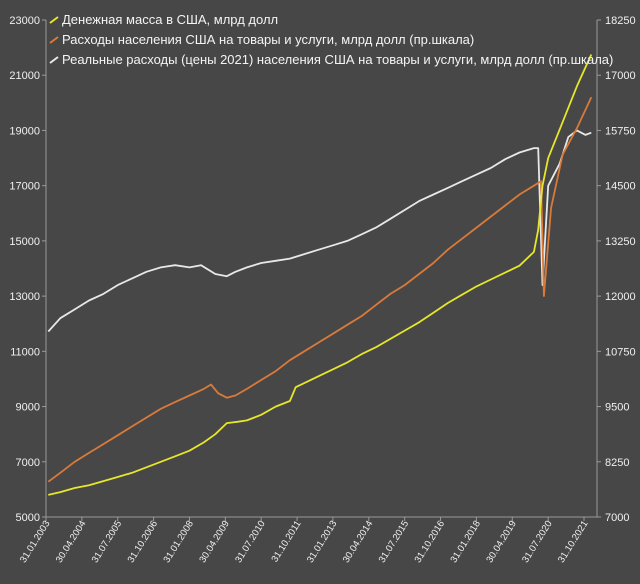 The height and width of the screenshot is (584, 640). What do you see at coordinates (620, 352) in the screenshot?
I see `right-axis-tick-label: 10750` at bounding box center [620, 352].